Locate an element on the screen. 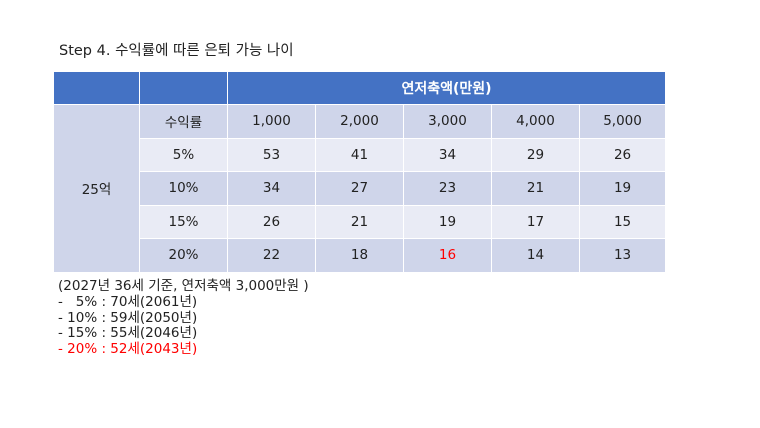 This screenshot has height=428, width=760. age-cell: 22 is located at coordinates (272, 256).